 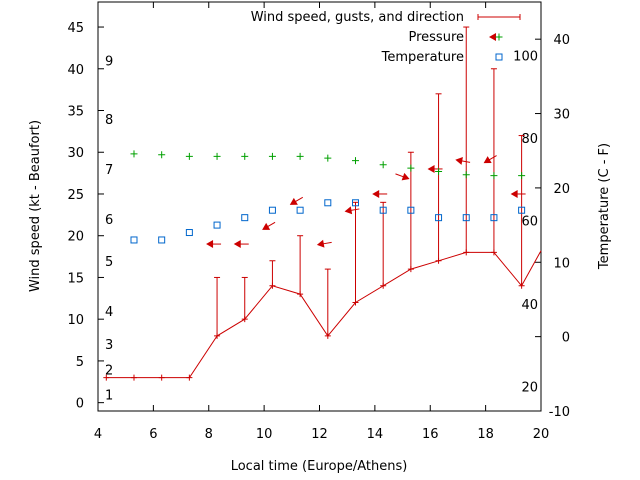 What do you see at coordinates (485, 434) in the screenshot?
I see `x-tick-label: 18` at bounding box center [485, 434].